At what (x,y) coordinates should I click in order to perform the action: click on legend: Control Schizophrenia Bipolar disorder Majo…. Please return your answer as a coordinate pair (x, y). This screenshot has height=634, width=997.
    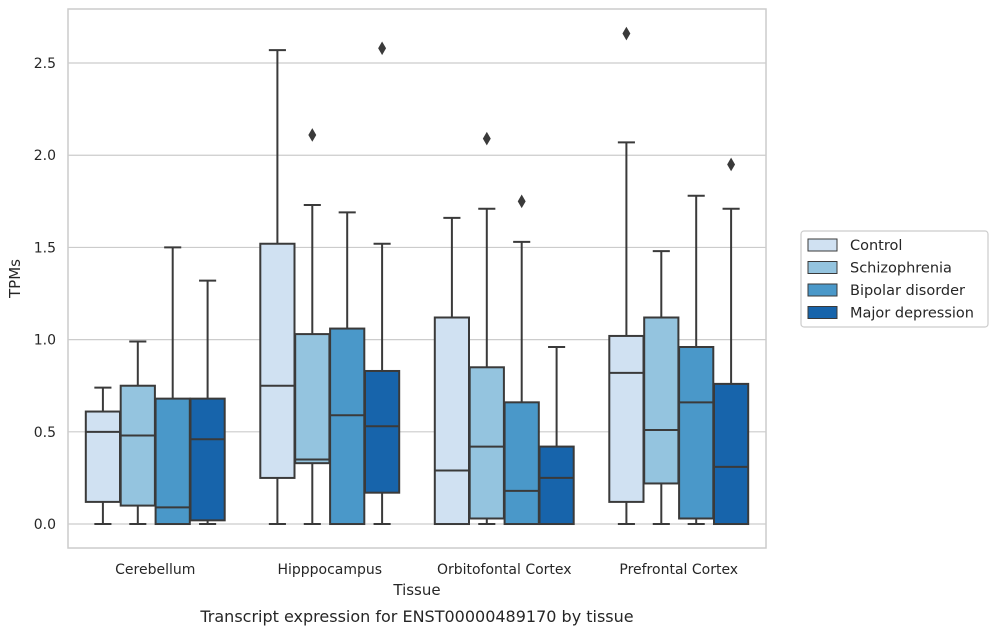
    Looking at the image, I should click on (894, 279).